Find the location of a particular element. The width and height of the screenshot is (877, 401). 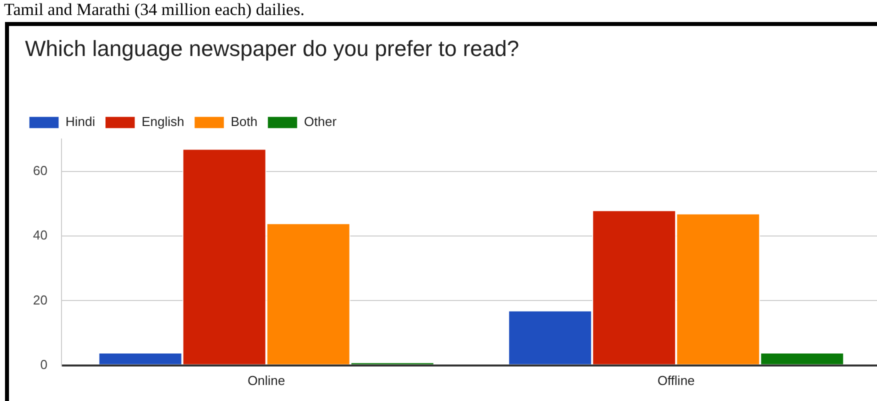

y-tick-label: 20 is located at coordinates (40, 300).